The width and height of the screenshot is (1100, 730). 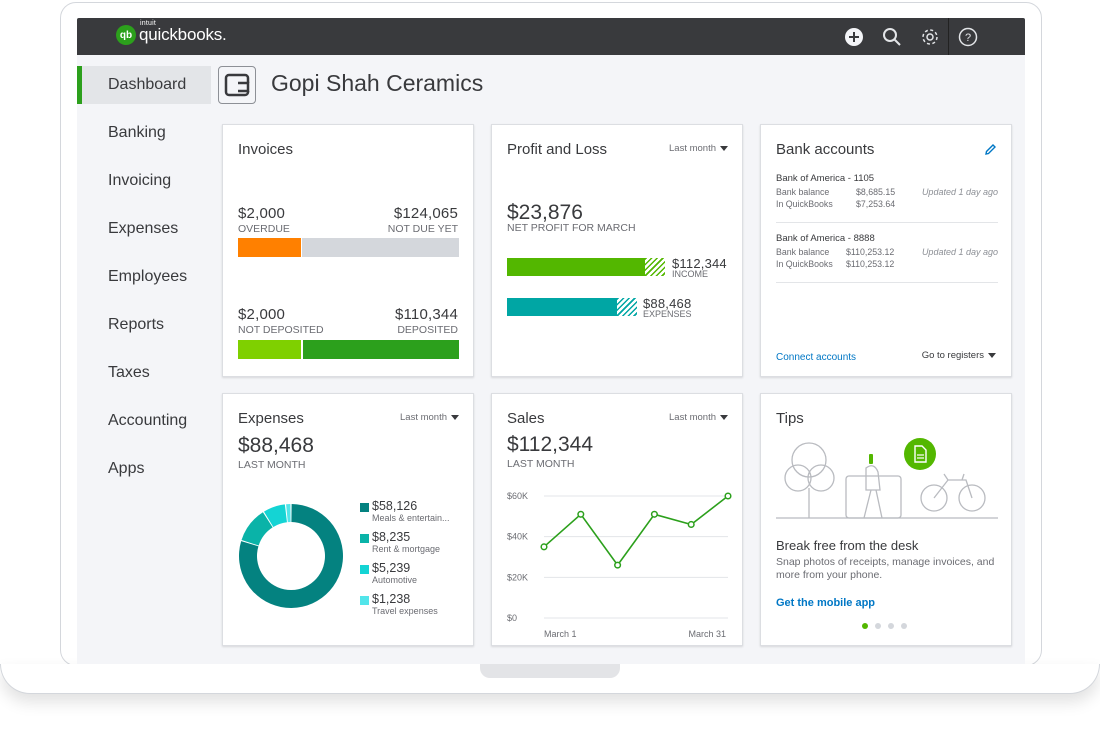 What do you see at coordinates (262, 314) in the screenshot?
I see `not-deposited-amount: $2,000` at bounding box center [262, 314].